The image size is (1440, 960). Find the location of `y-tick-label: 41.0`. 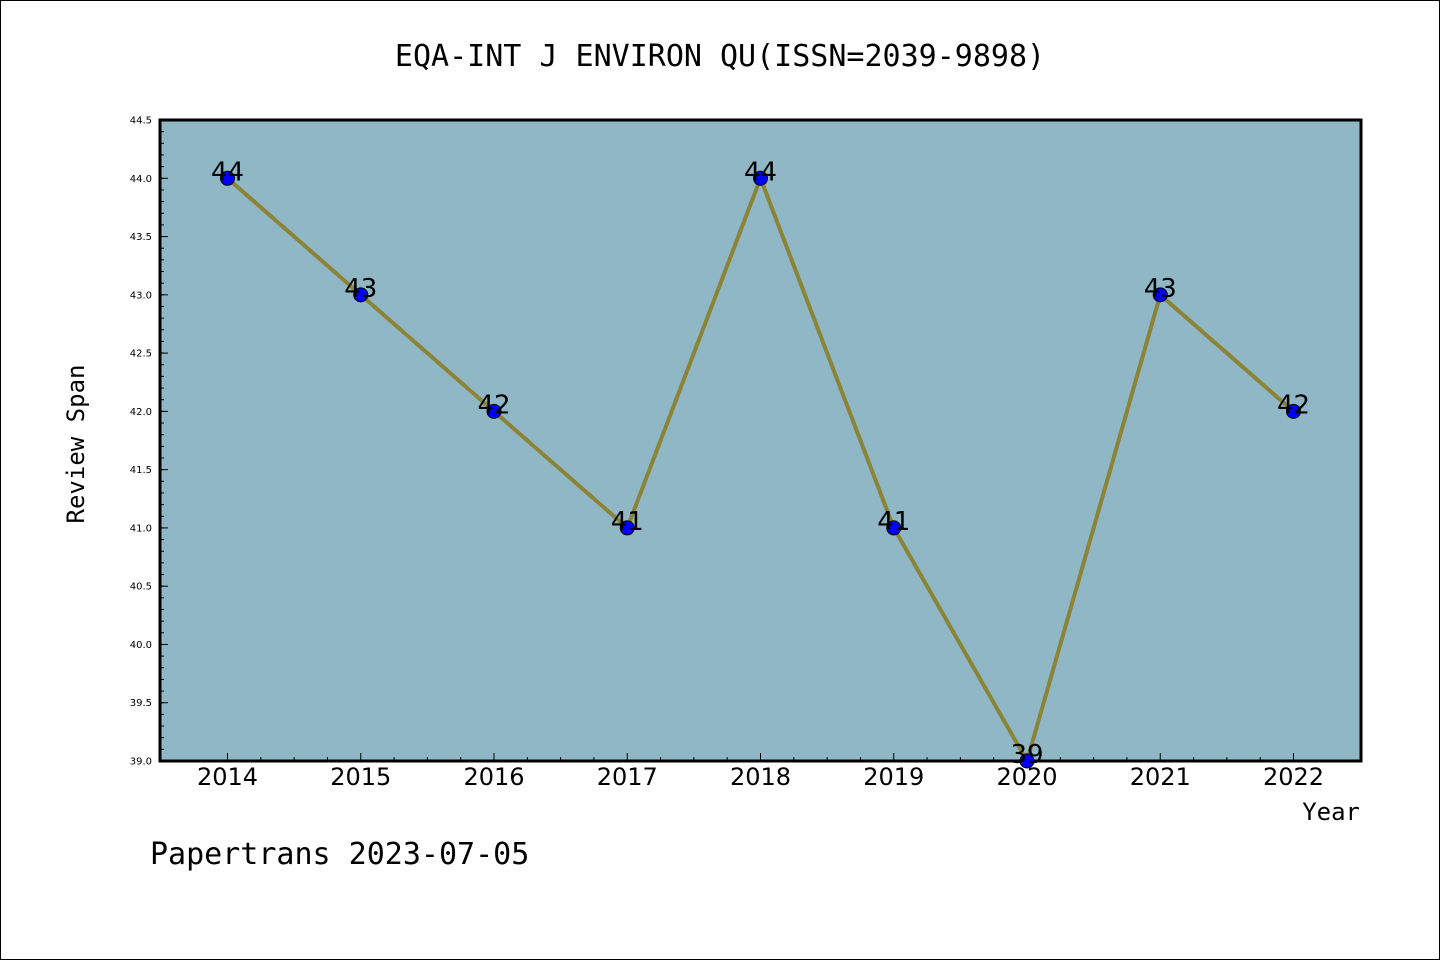

y-tick-label: 41.0 is located at coordinates (141, 528).